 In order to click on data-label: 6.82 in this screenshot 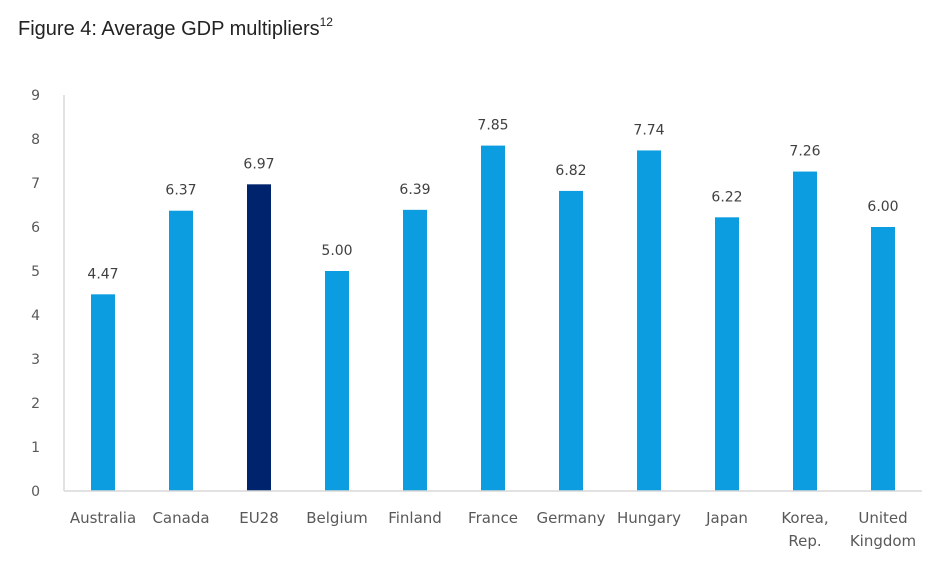, I will do `click(570, 171)`.